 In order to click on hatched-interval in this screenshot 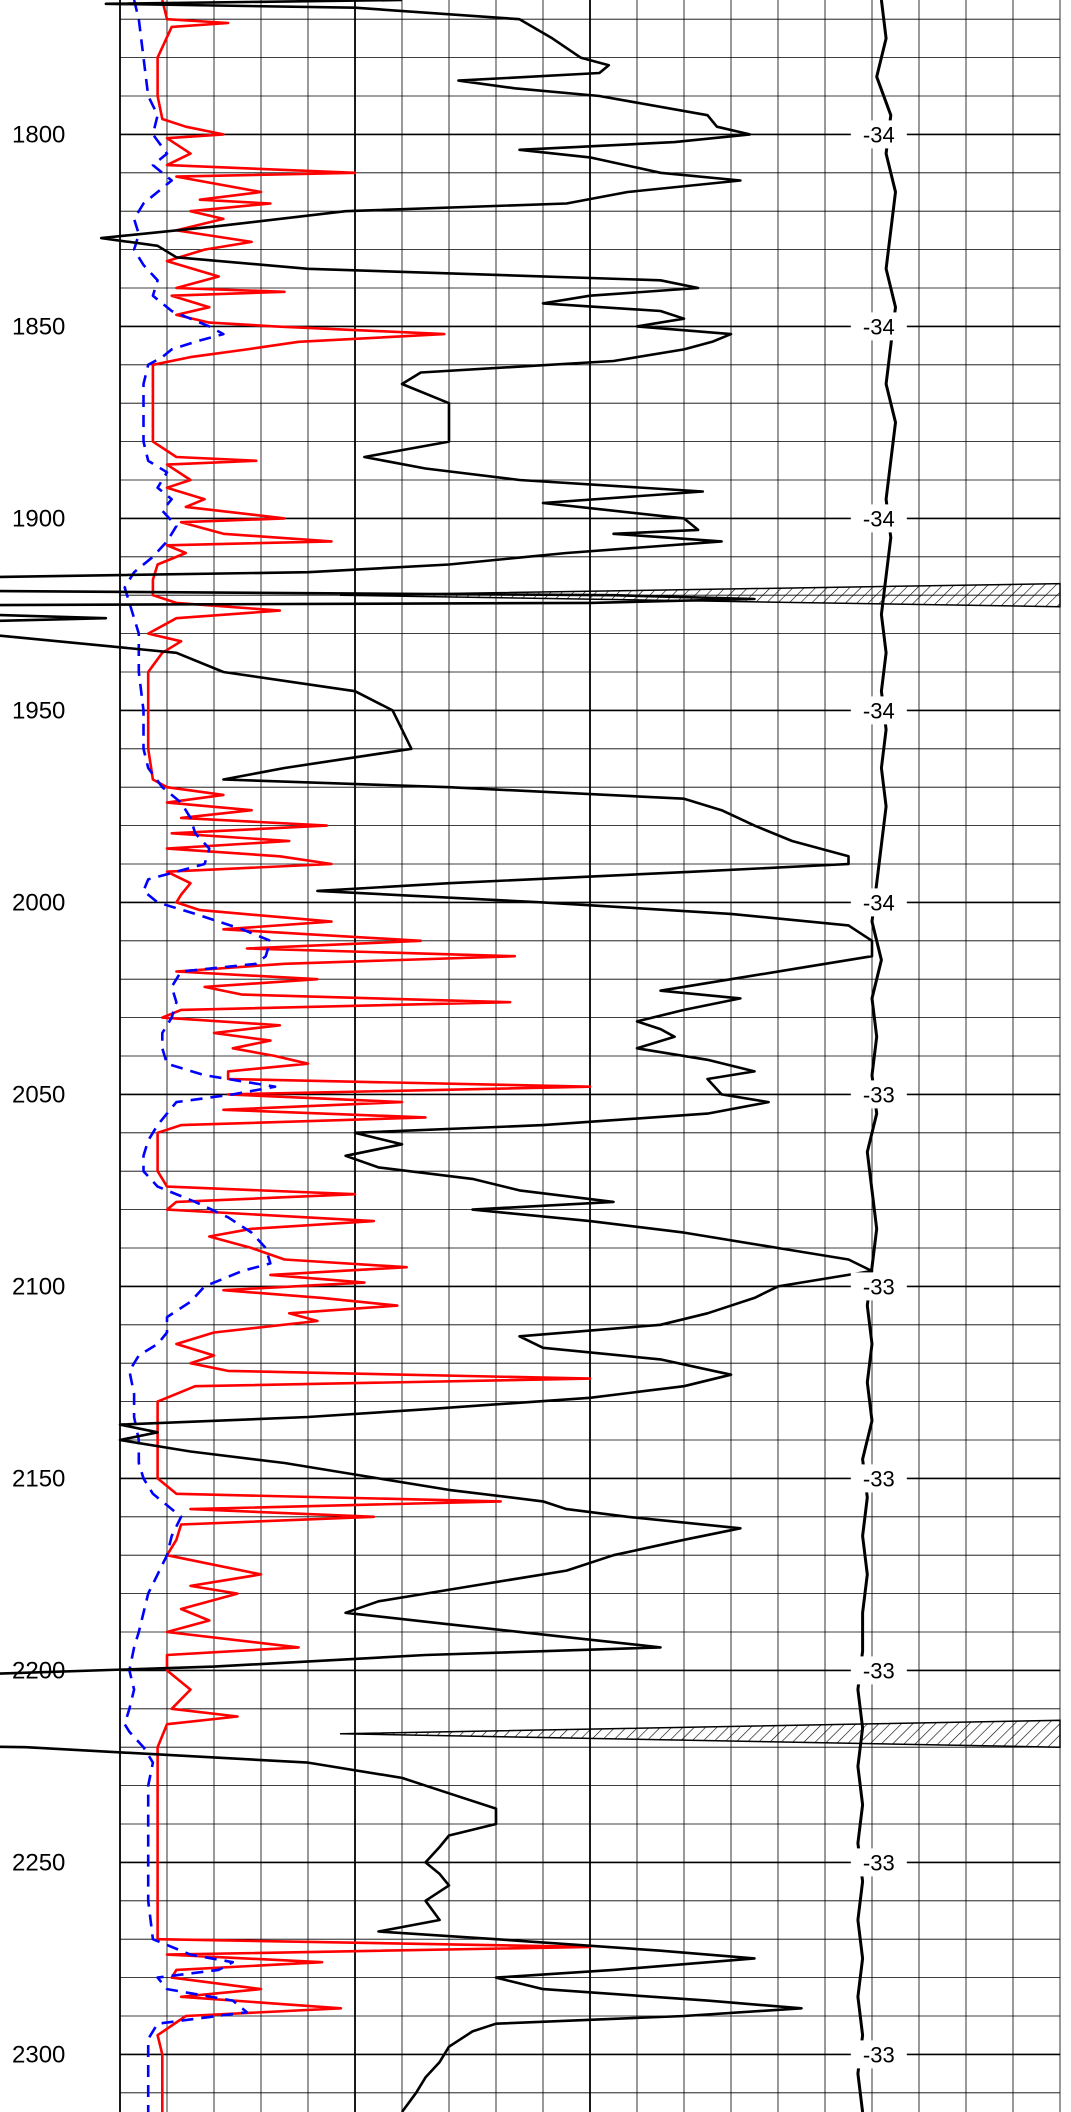, I will do `click(700, 1733)`.